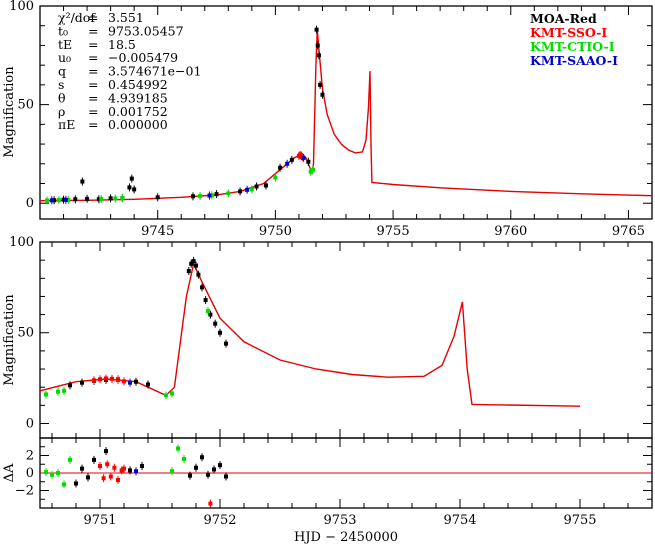 The width and height of the screenshot is (655, 547). Describe the element at coordinates (143, 57) in the screenshot. I see `param-value: −0.005479` at that location.